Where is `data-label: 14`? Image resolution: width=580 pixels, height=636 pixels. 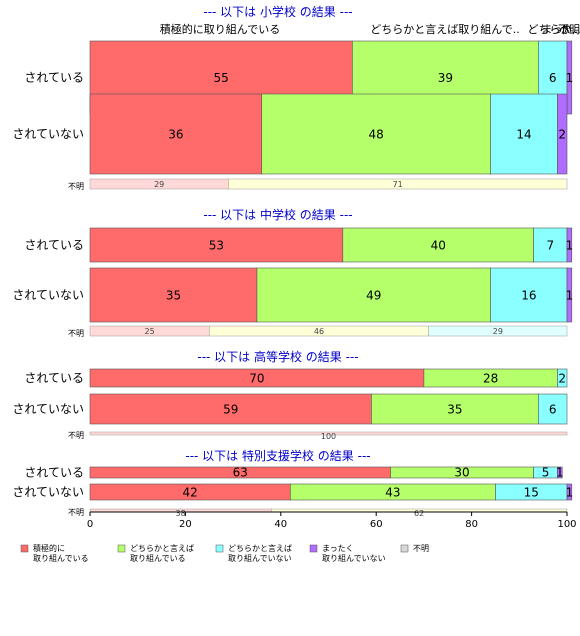 data-label: 14 is located at coordinates (523, 135).